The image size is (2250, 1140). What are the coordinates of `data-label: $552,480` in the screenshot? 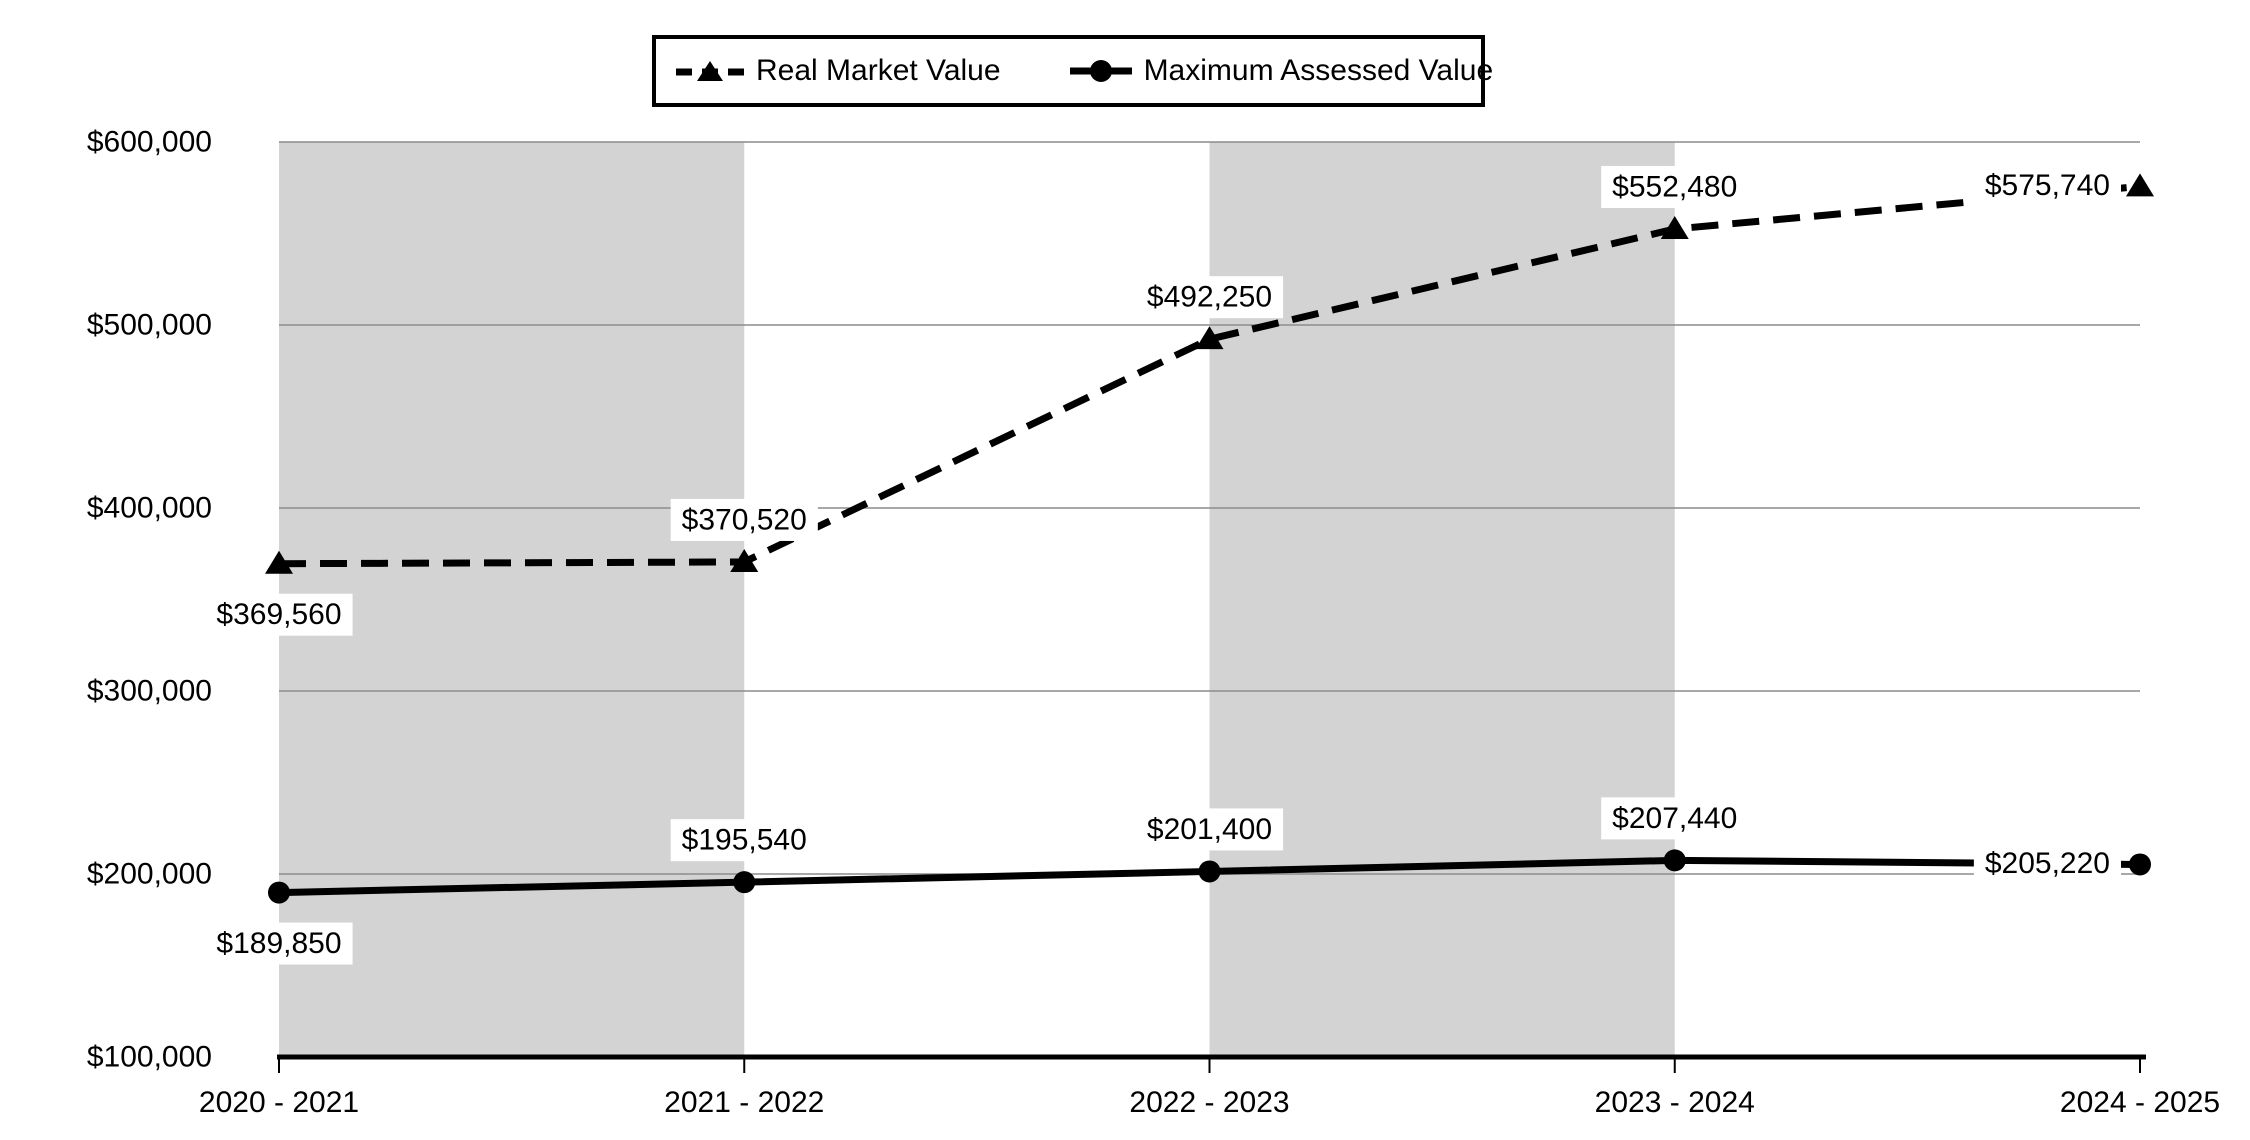 It's located at (1675, 186).